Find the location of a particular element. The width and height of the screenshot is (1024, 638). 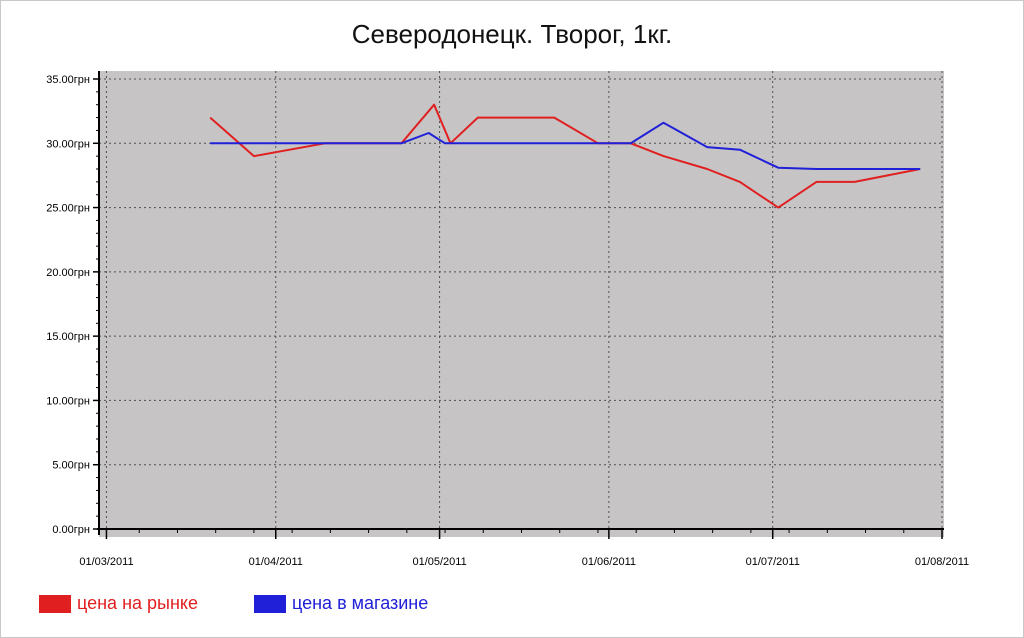

x-tick-label: 01/07/2011 is located at coordinates (773, 562).